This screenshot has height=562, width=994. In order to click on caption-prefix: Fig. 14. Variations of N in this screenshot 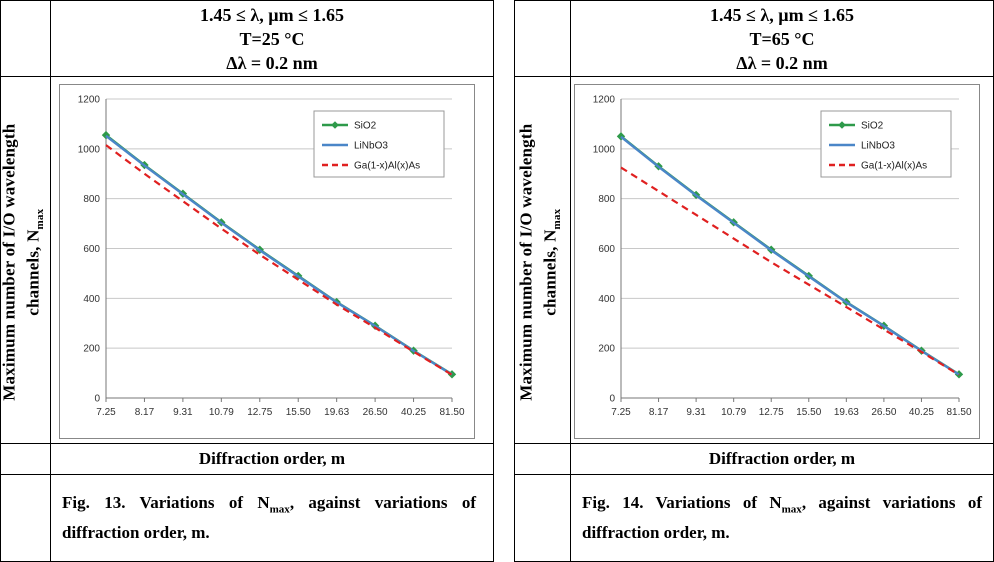, I will do `click(682, 502)`.